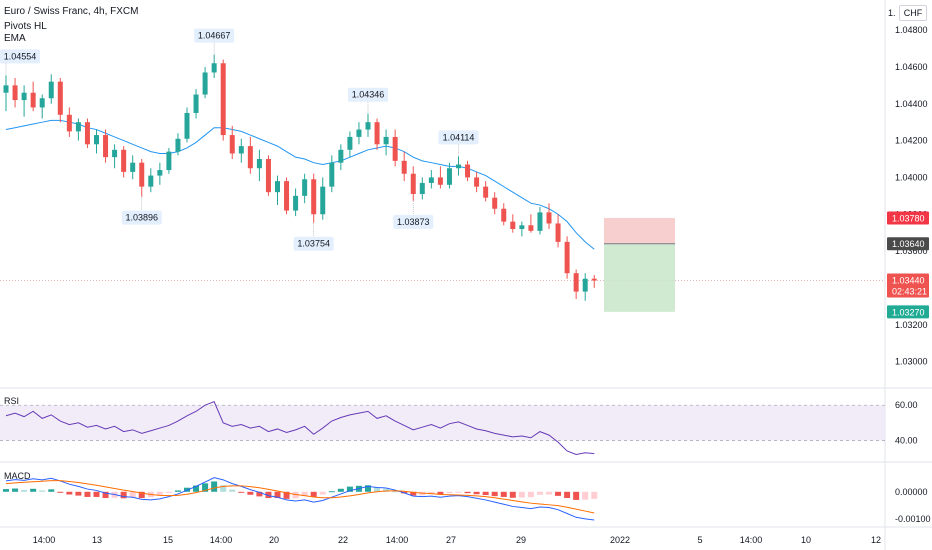 This screenshot has width=932, height=550. I want to click on macd-pane-label: MACD, so click(17, 476).